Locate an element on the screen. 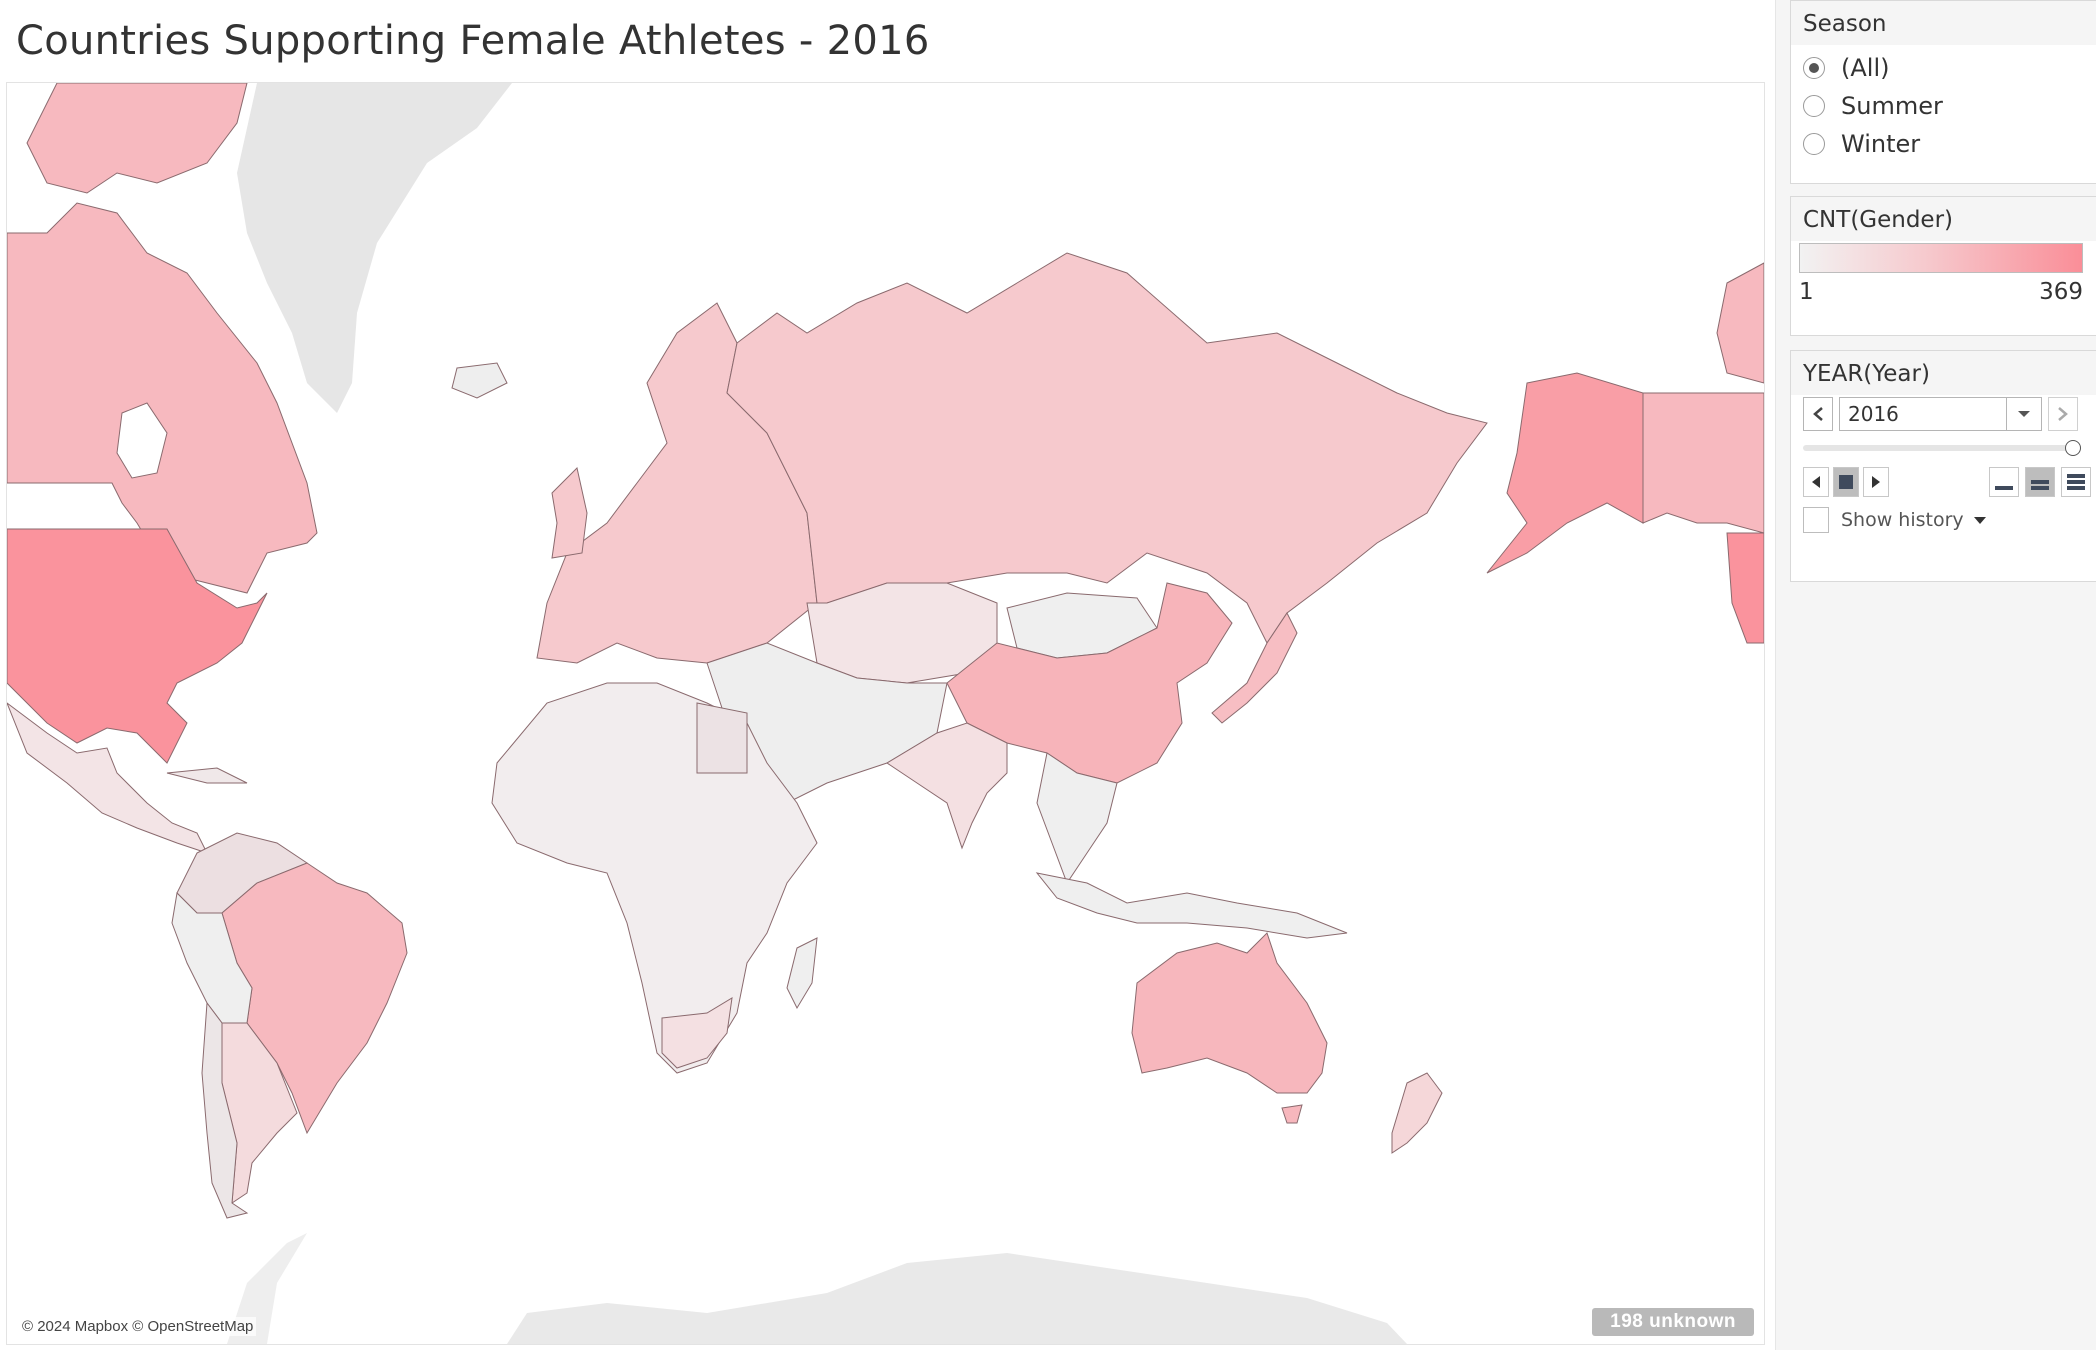 The height and width of the screenshot is (1350, 2096). region-iceland is located at coordinates (479, 380).